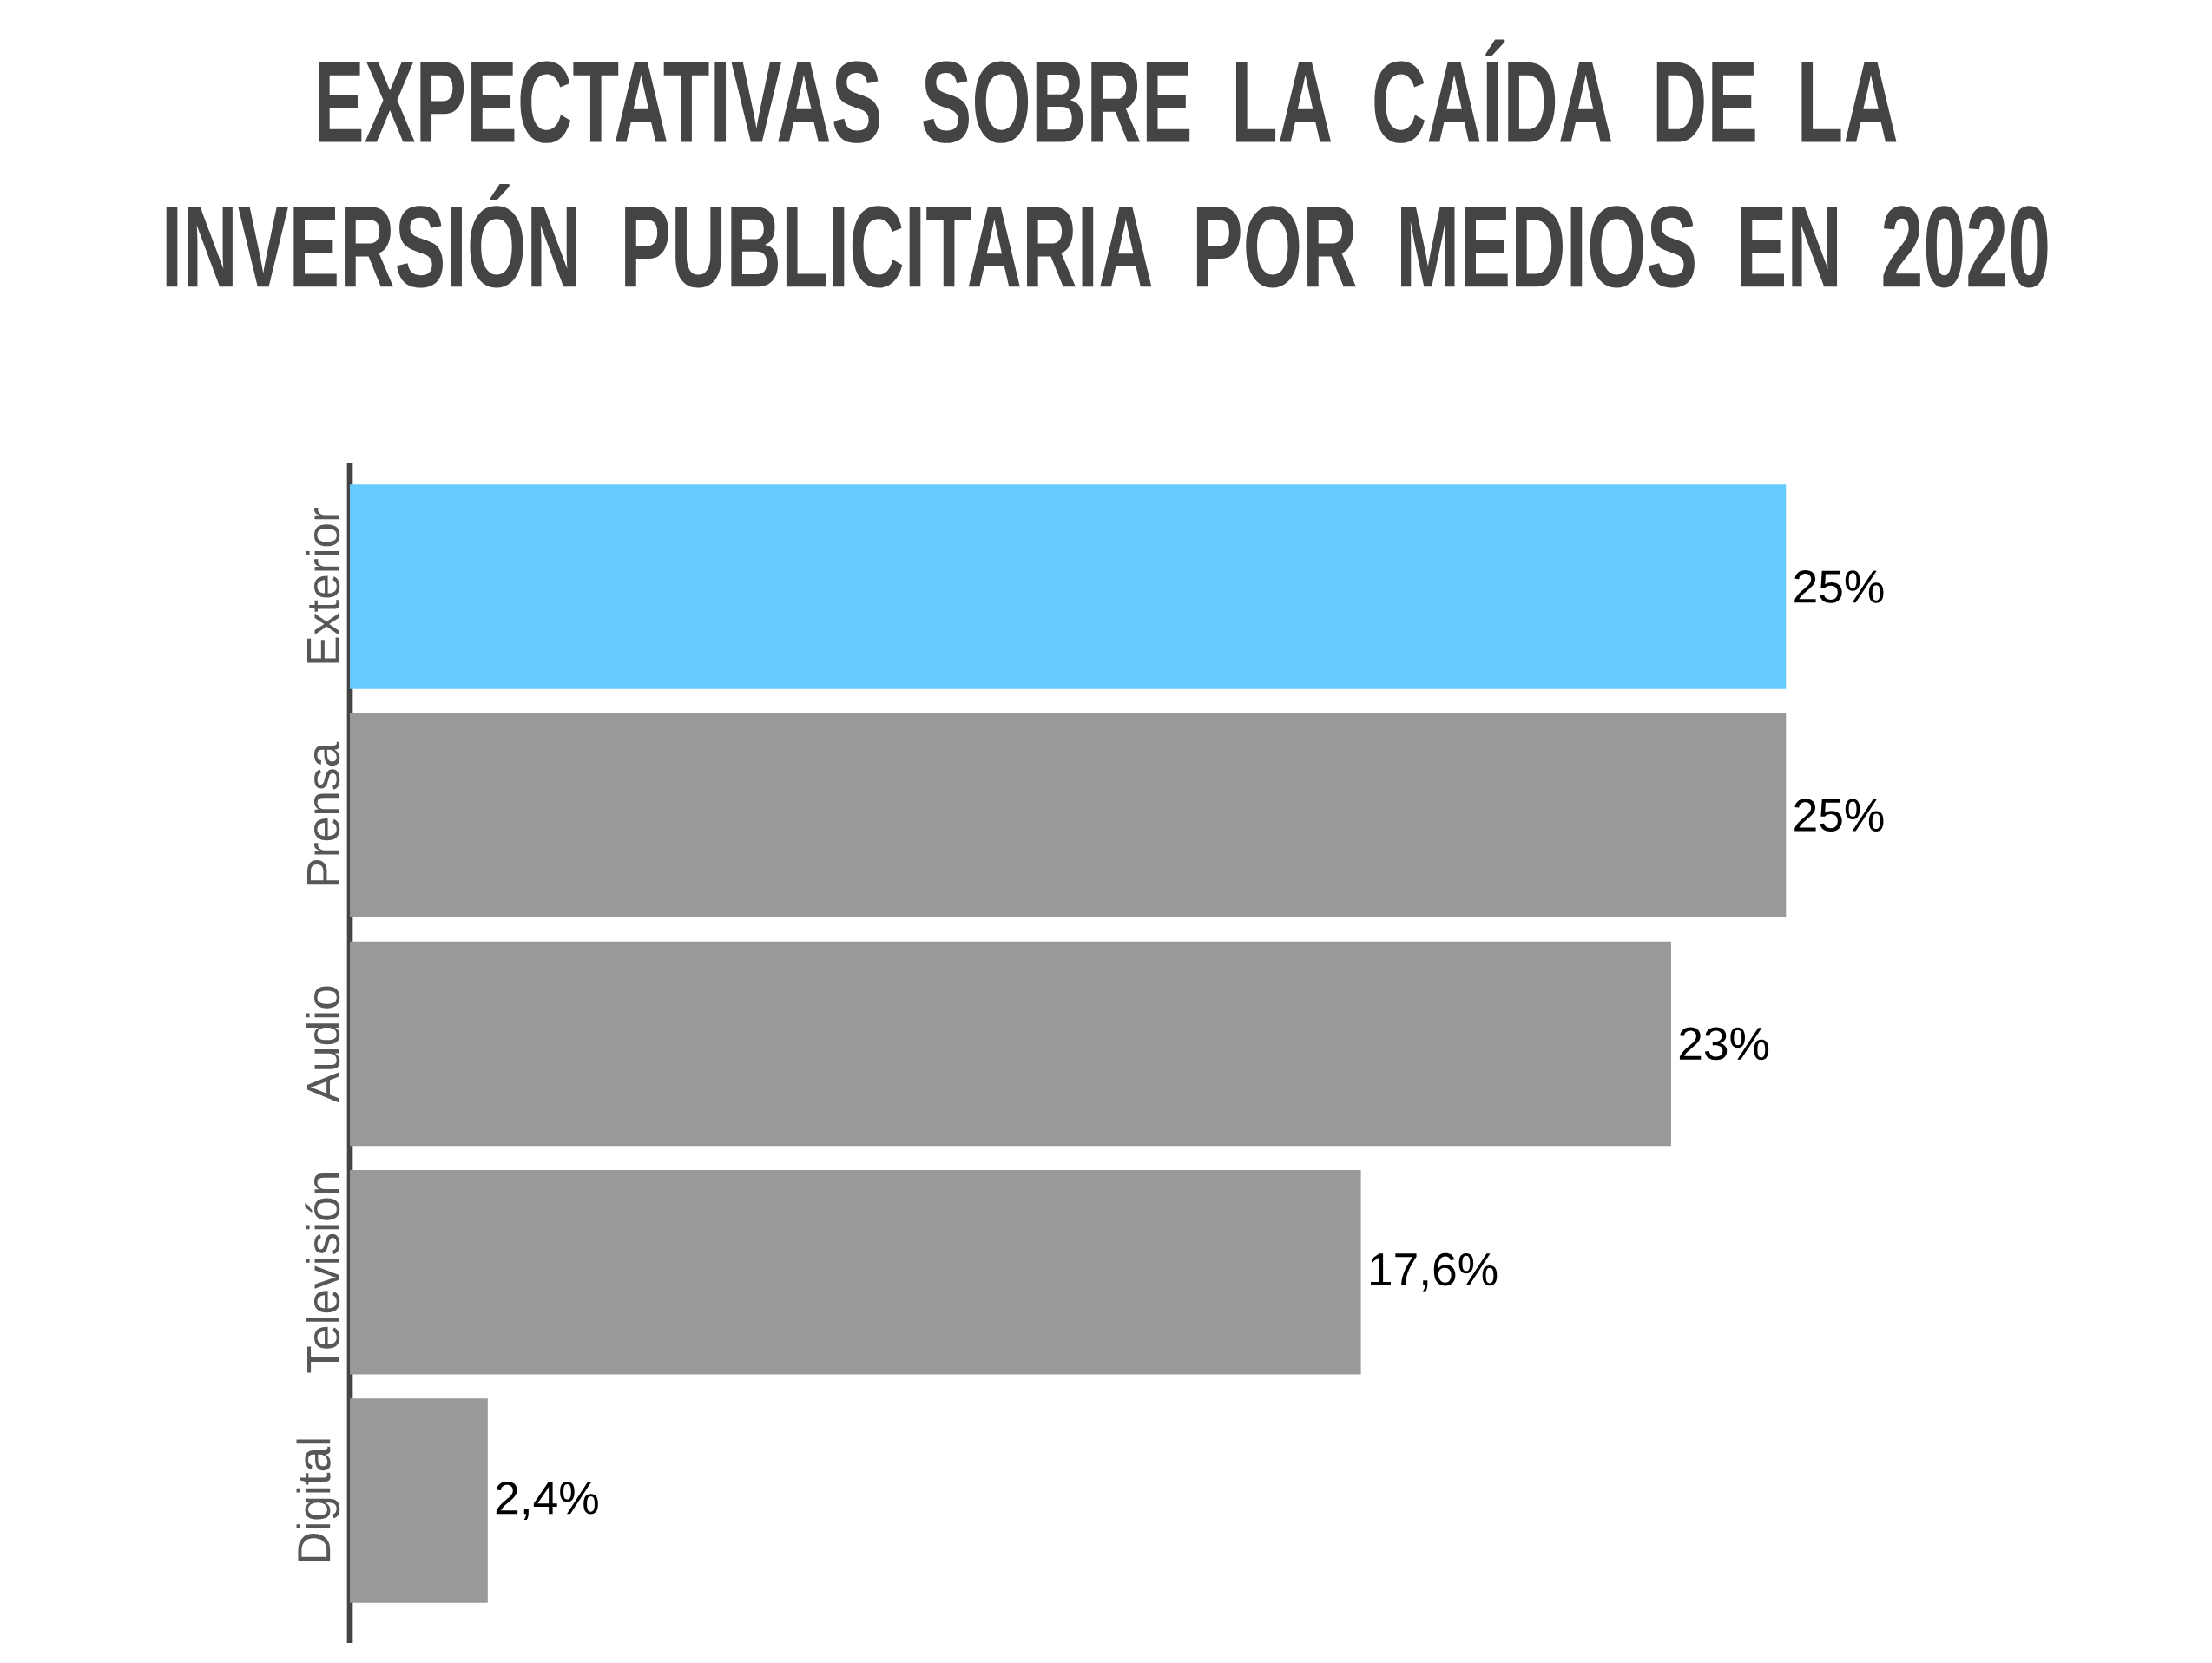 Image resolution: width=2212 pixels, height=1663 pixels. What do you see at coordinates (547, 1501) in the screenshot?
I see `data-label: 2,4%` at bounding box center [547, 1501].